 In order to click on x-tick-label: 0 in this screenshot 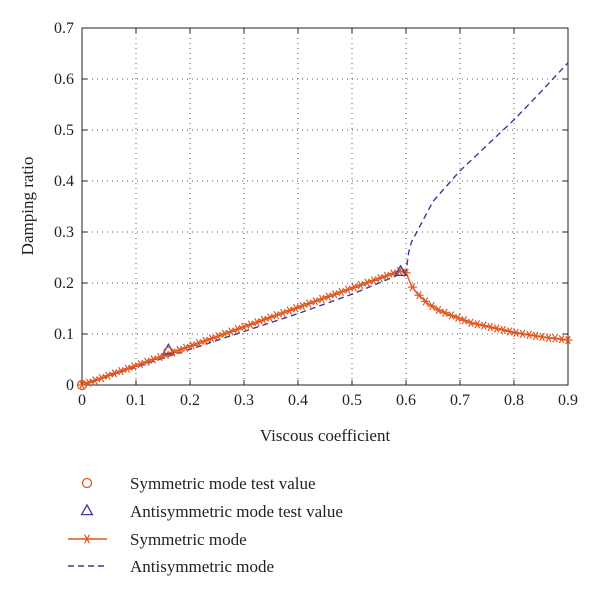, I will do `click(82, 400)`.